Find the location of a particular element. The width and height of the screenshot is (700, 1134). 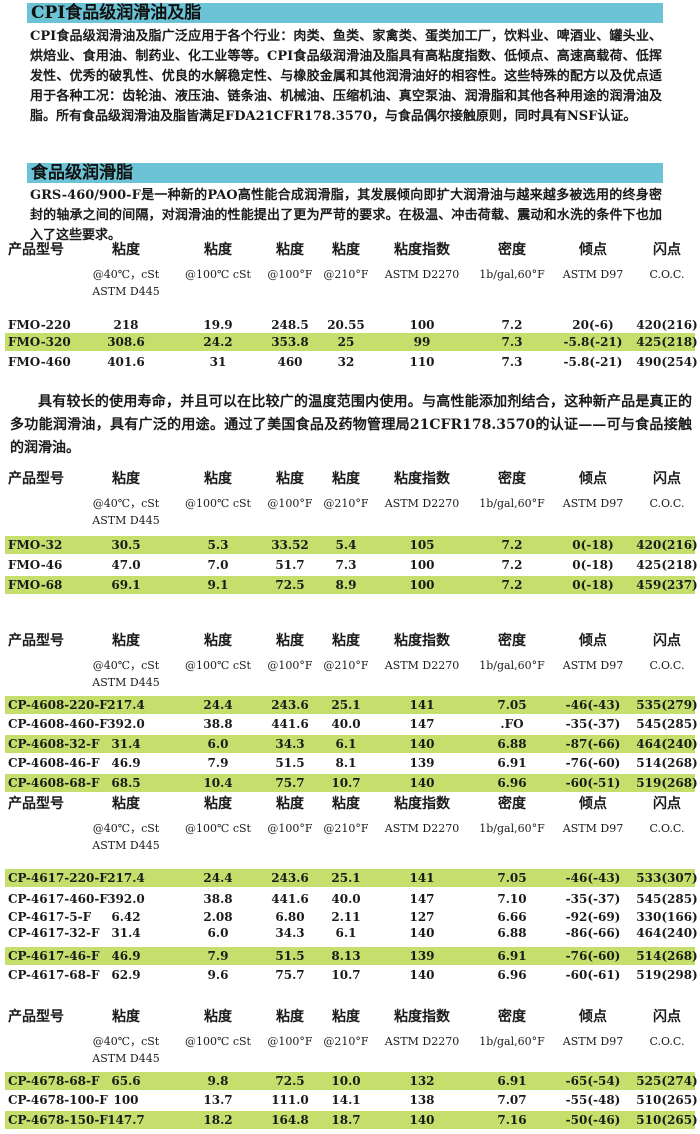

table-cell-pour-point: -76(-60) is located at coordinates (593, 763).